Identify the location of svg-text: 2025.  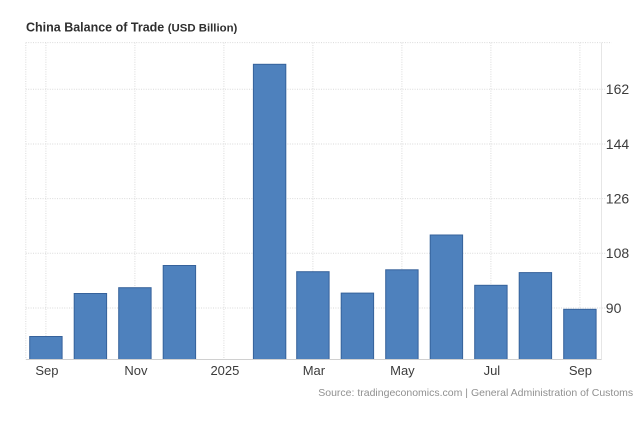
(224, 370).